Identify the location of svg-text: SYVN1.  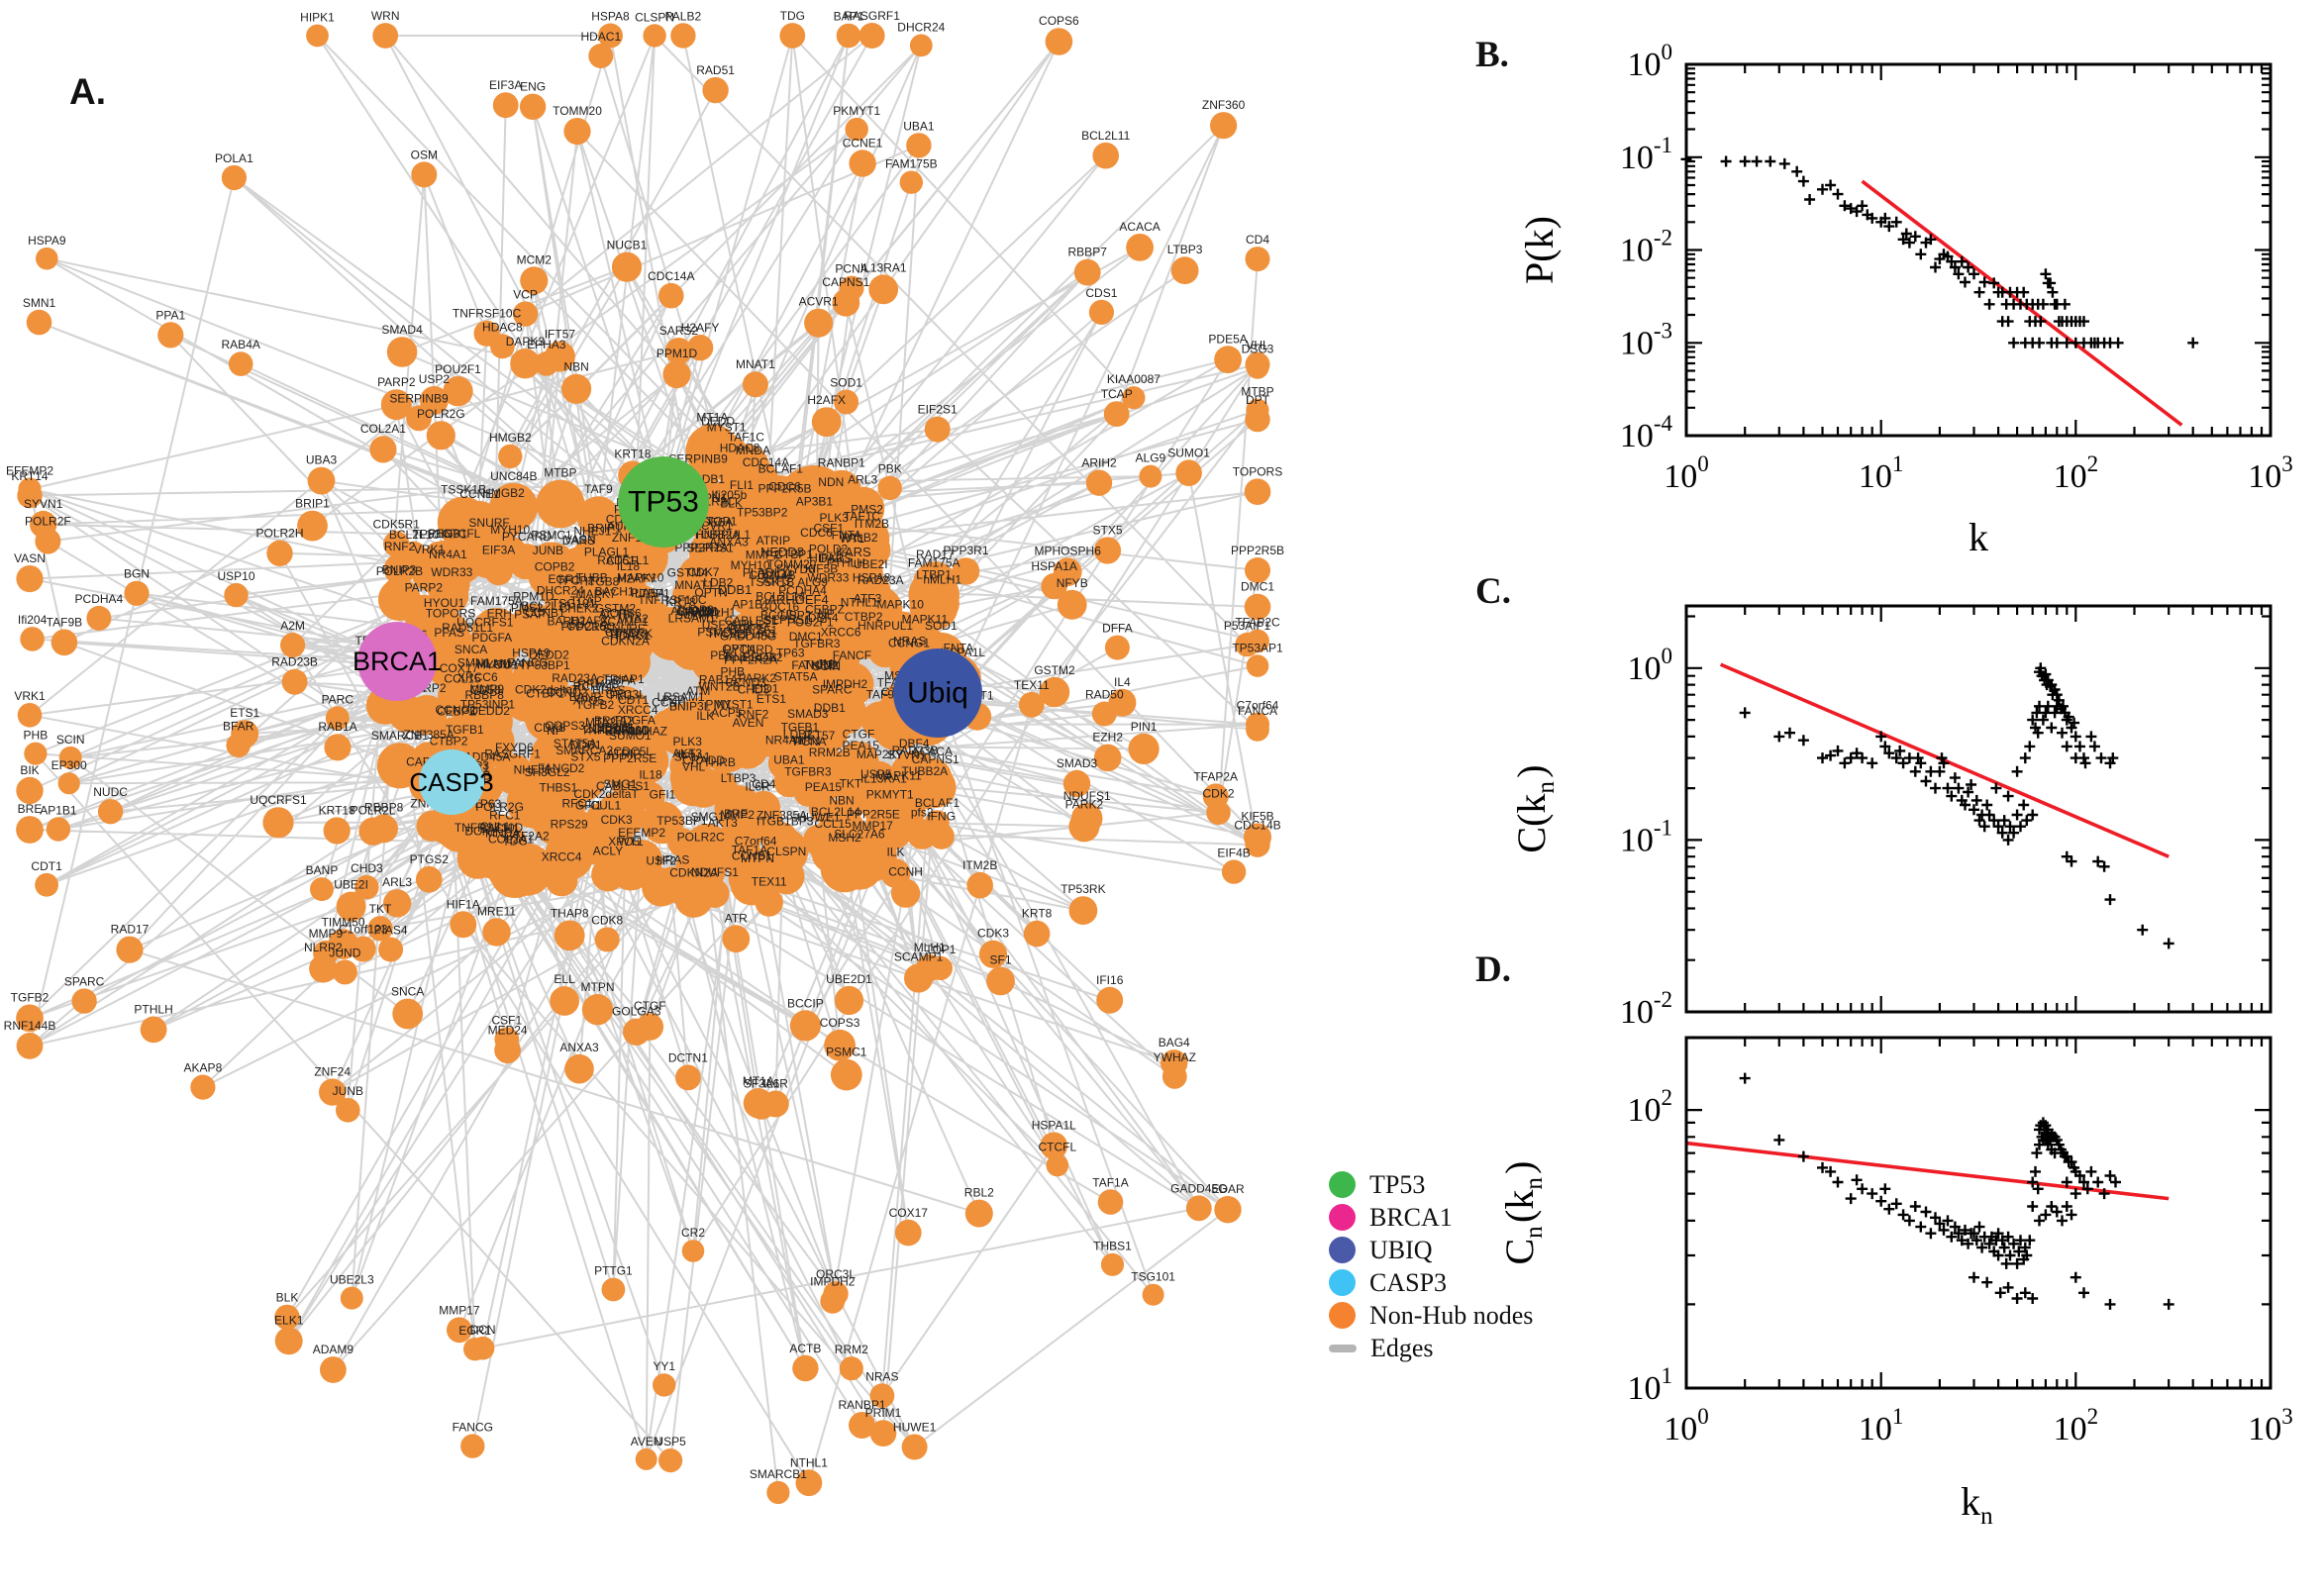
(44, 504).